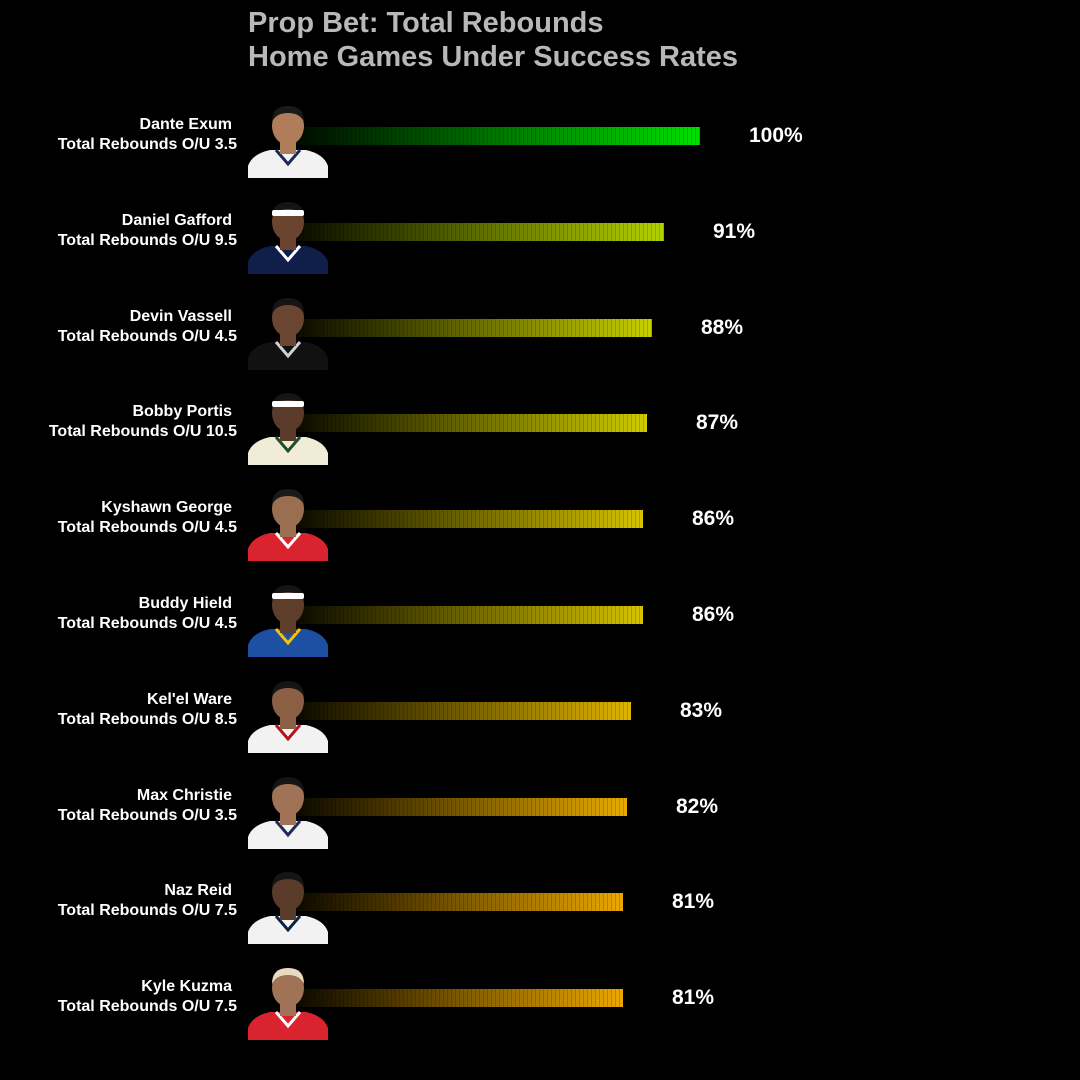 The height and width of the screenshot is (1080, 1080). I want to click on row-label: Naz Reid Total Rebounds O/U 7.5, so click(147, 901).